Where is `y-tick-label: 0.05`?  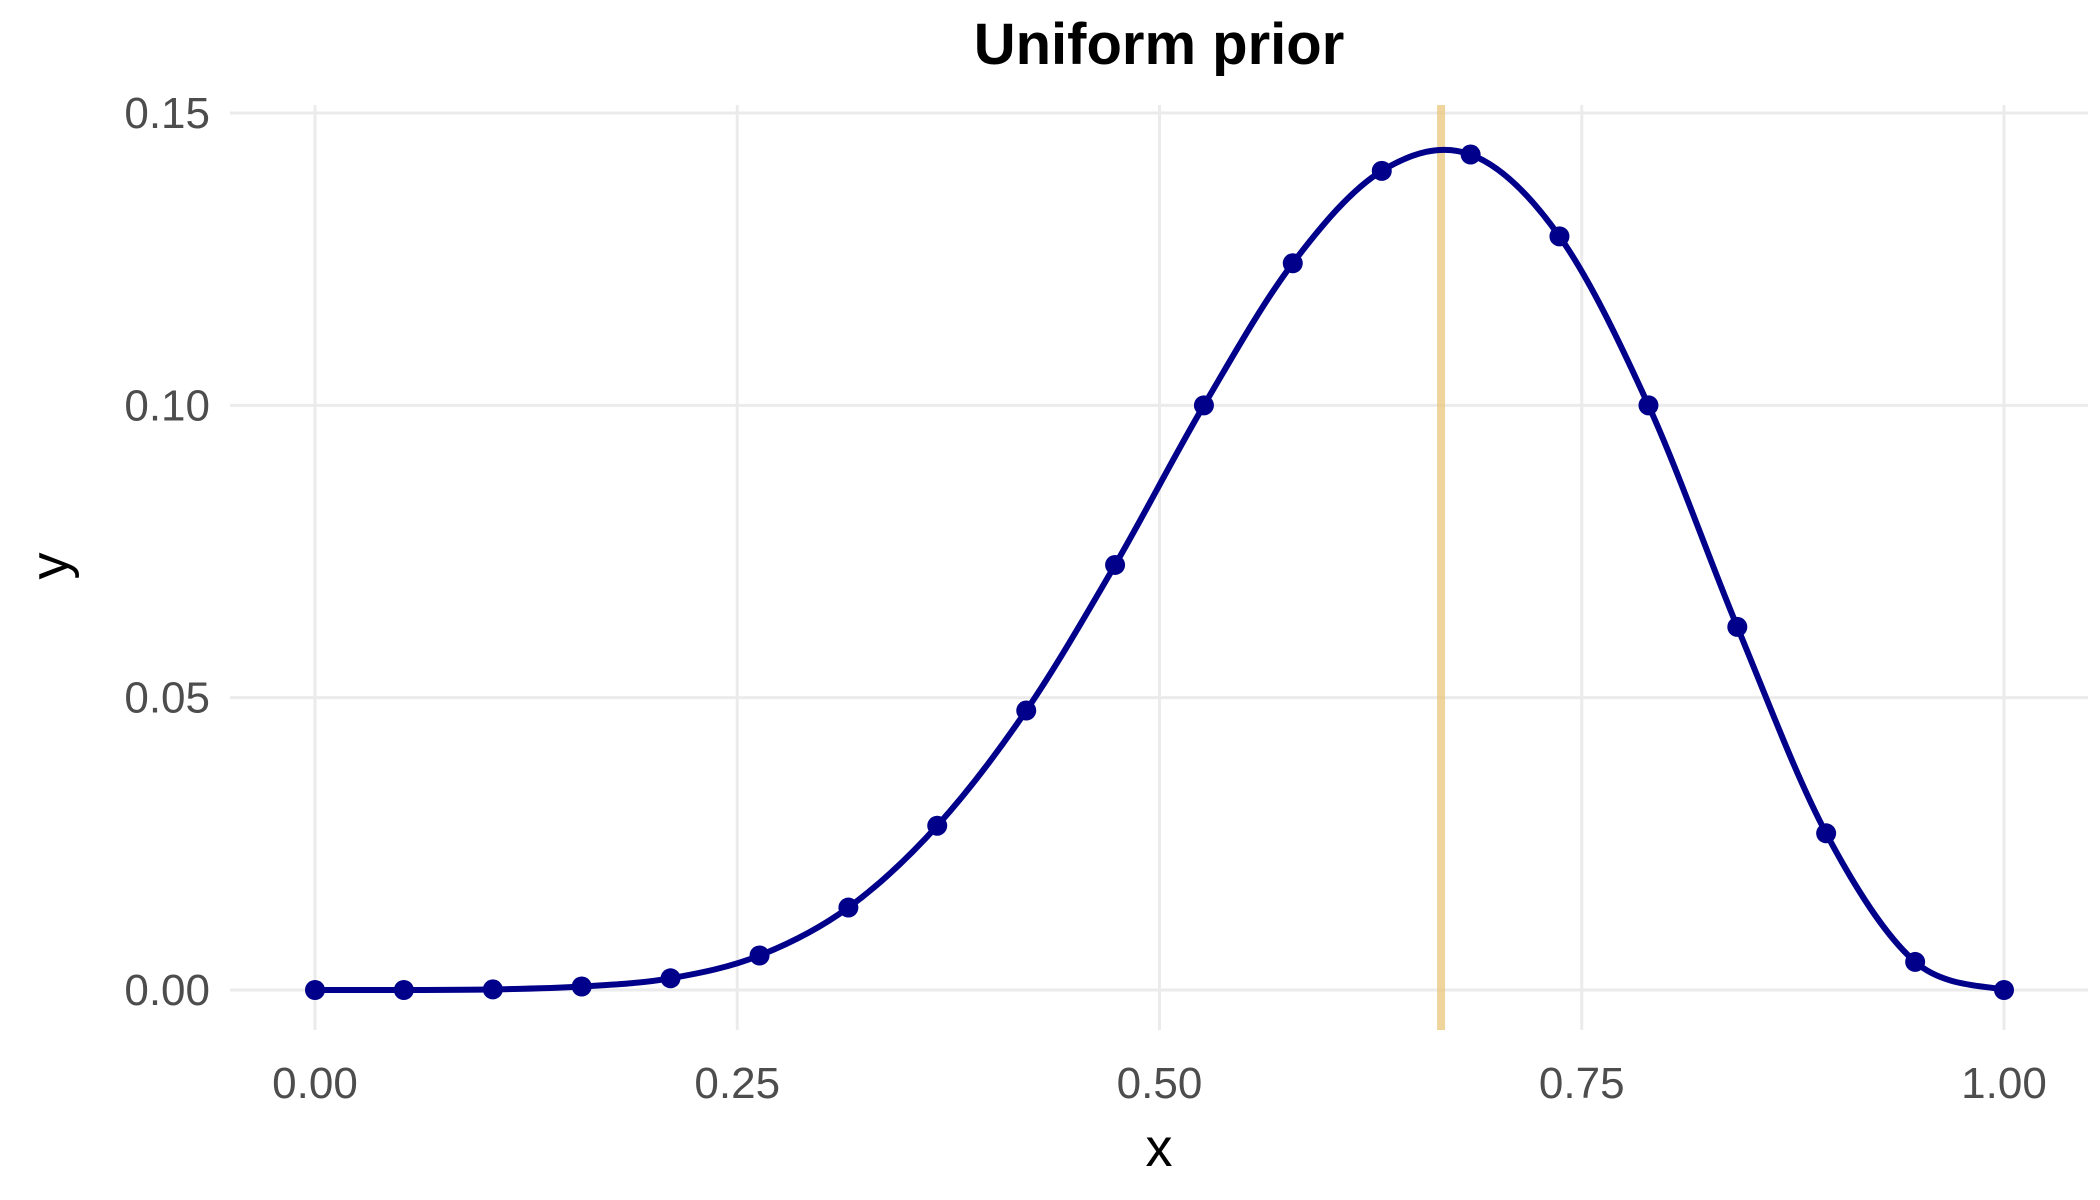
y-tick-label: 0.05 is located at coordinates (167, 698).